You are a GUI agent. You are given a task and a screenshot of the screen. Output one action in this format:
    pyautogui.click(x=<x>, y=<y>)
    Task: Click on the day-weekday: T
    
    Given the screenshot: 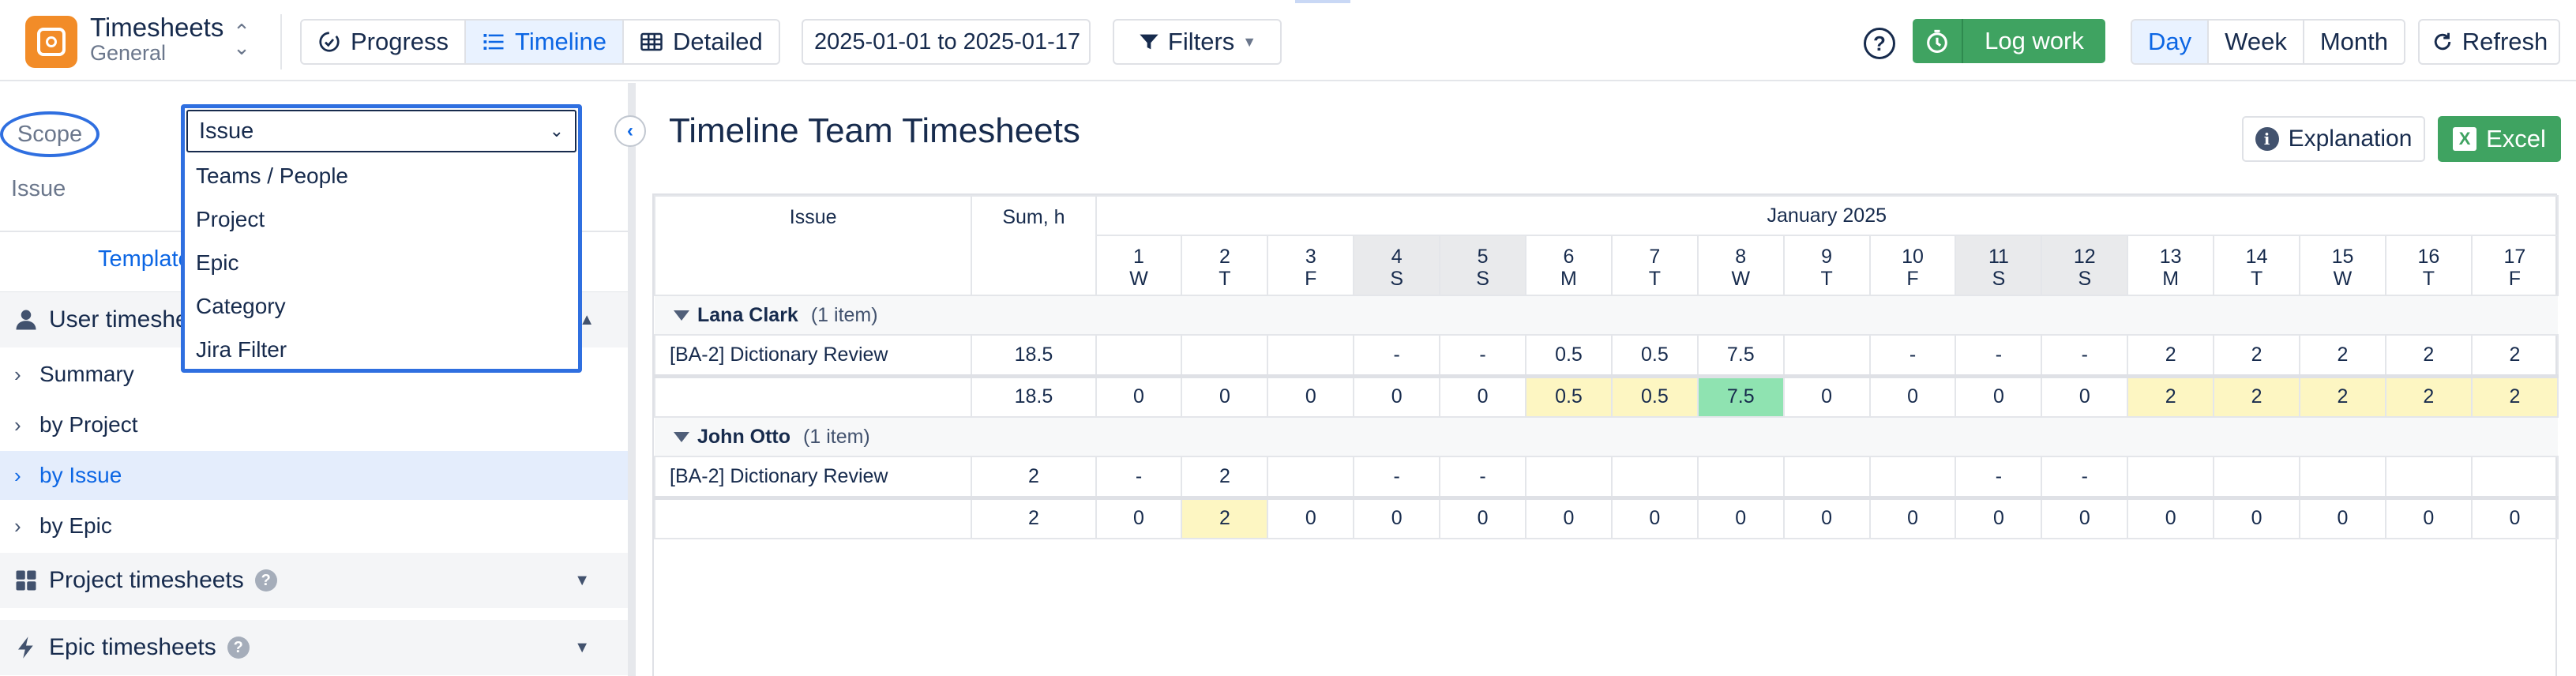 What is the action you would take?
    pyautogui.click(x=2428, y=279)
    